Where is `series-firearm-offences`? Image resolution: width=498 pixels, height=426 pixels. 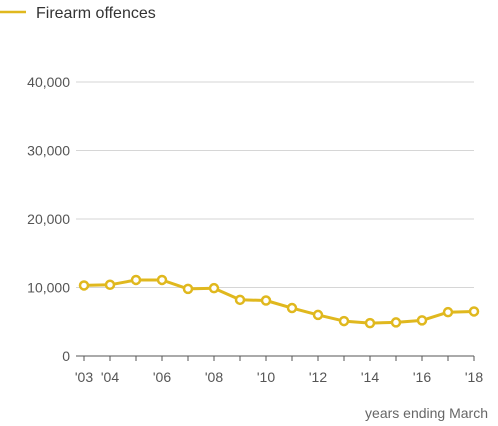
series-firearm-offences is located at coordinates (279, 301).